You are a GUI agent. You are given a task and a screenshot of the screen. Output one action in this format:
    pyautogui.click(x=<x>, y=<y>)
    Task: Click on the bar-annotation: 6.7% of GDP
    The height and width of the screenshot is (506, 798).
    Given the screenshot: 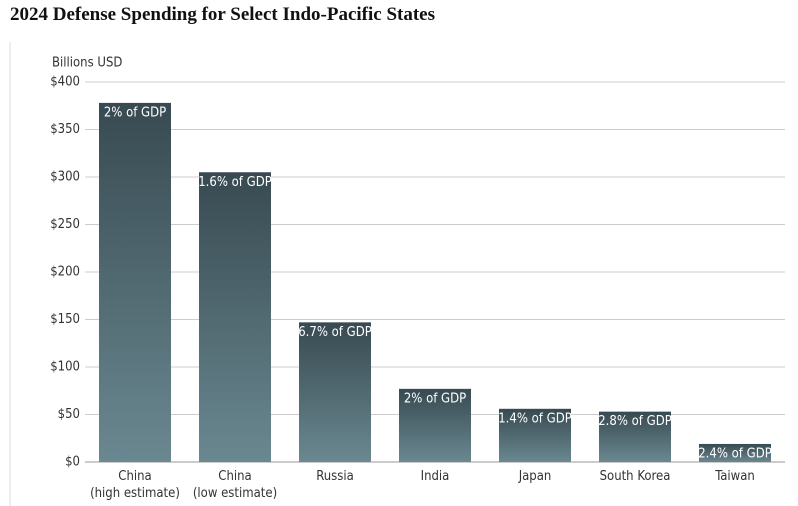 What is the action you would take?
    pyautogui.click(x=335, y=332)
    